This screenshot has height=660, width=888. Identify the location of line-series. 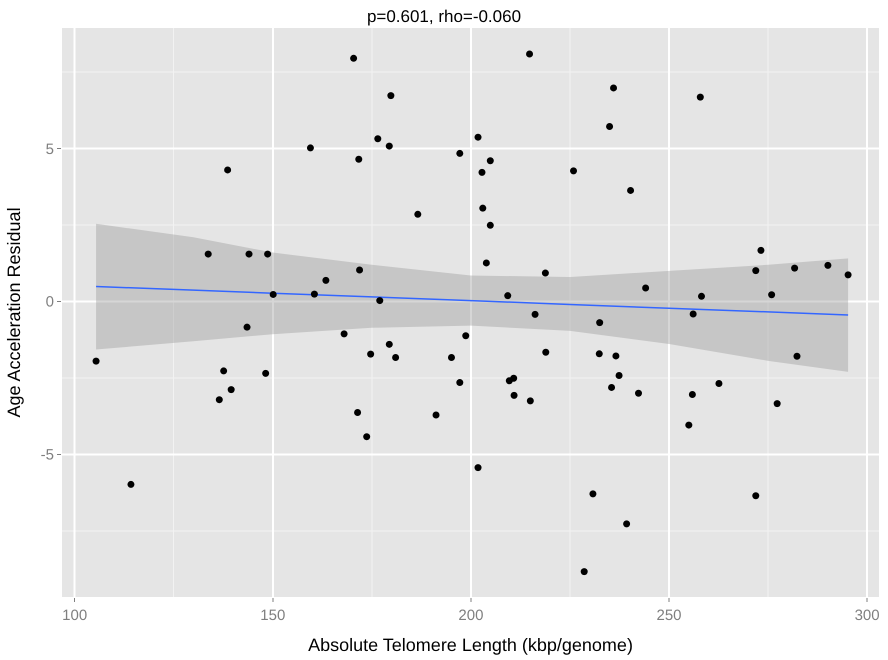
(472, 301).